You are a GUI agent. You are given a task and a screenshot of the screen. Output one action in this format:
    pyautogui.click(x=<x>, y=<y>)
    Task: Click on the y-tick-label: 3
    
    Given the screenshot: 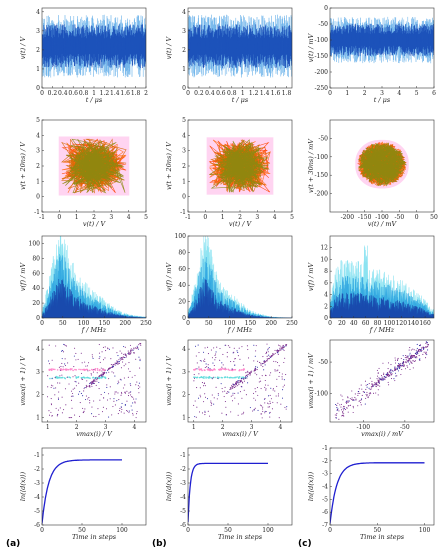 What is the action you would take?
    pyautogui.click(x=38, y=31)
    